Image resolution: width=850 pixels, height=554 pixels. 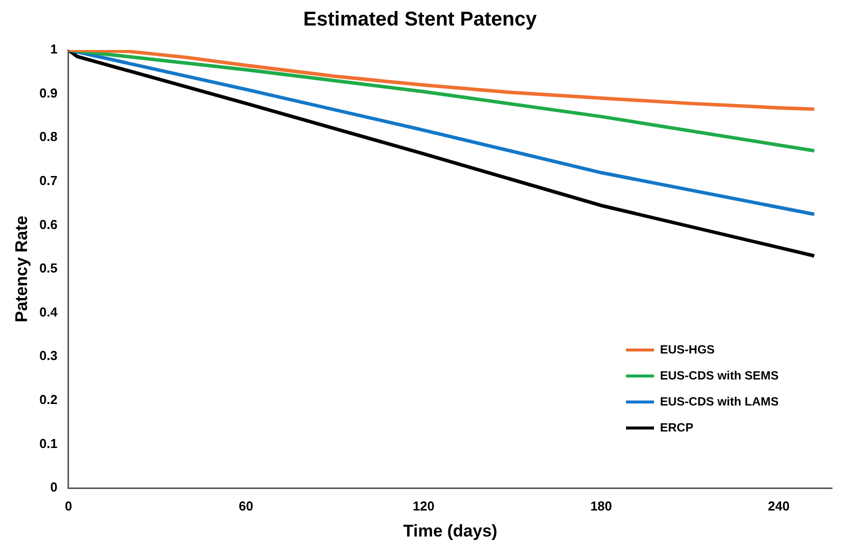 I want to click on y-tick-label: 0.1, so click(x=48, y=443).